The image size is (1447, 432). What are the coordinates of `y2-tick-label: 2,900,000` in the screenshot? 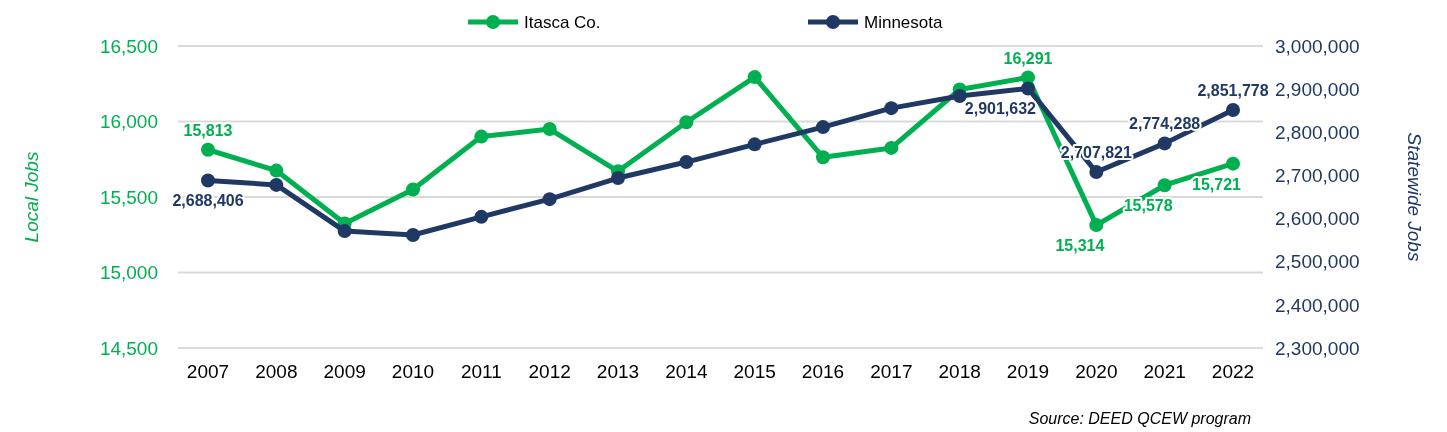 It's located at (1317, 89).